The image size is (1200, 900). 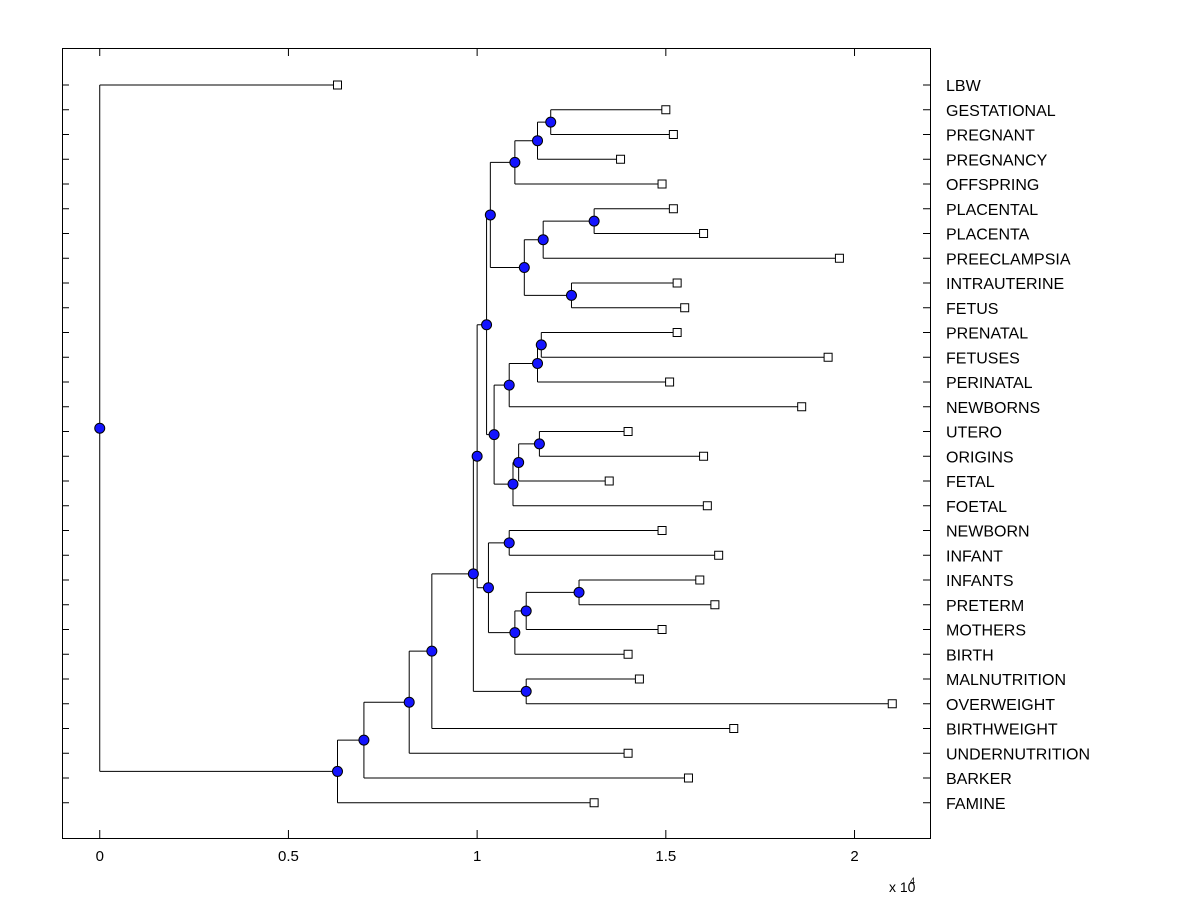 What do you see at coordinates (972, 309) in the screenshot?
I see `leaf-label: FETUS` at bounding box center [972, 309].